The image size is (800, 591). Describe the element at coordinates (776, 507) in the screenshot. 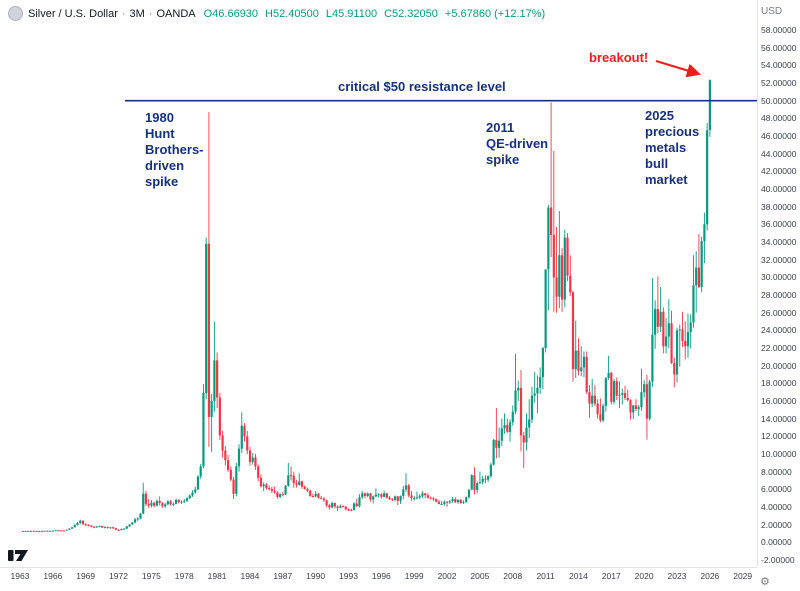

I see `price-tick-label: 4.00000` at that location.